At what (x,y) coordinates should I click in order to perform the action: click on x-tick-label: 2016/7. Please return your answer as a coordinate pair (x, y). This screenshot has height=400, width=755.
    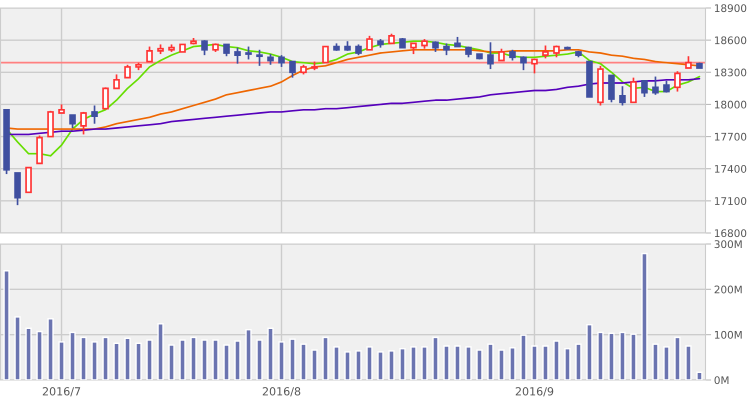
    Looking at the image, I should click on (61, 391).